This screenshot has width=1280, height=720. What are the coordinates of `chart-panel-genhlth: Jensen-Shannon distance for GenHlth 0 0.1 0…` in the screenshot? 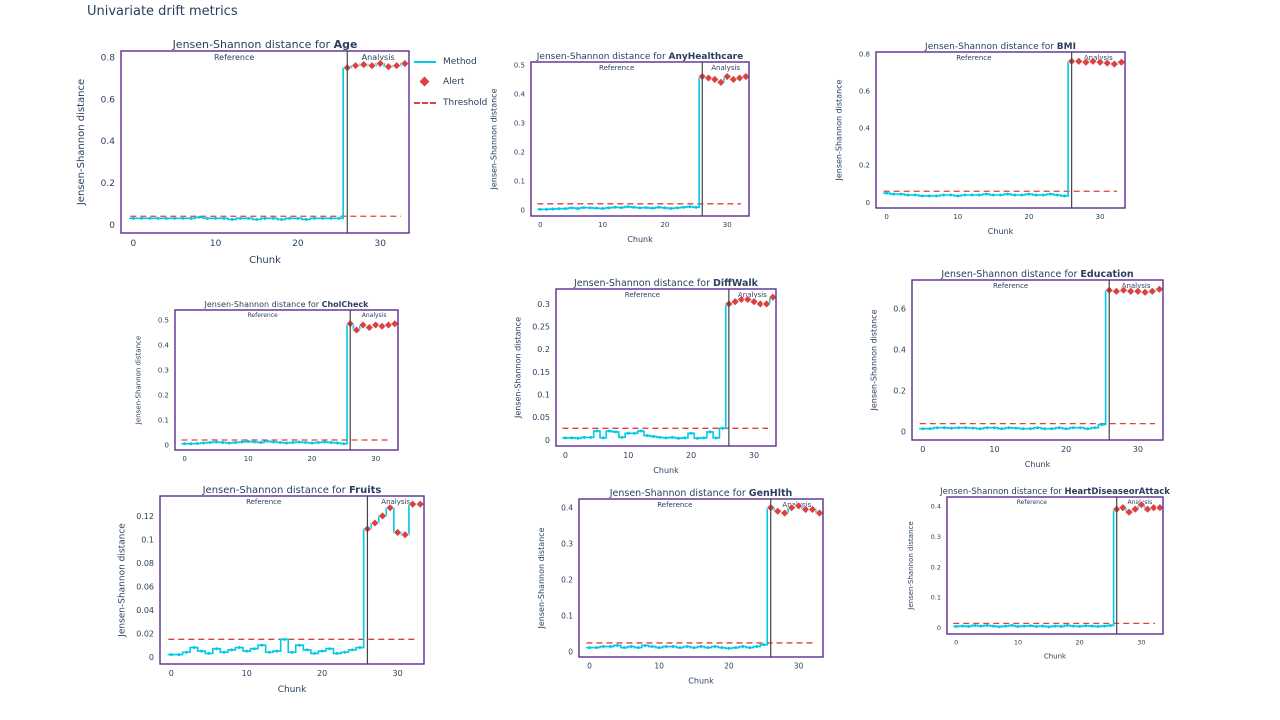 It's located at (680, 587).